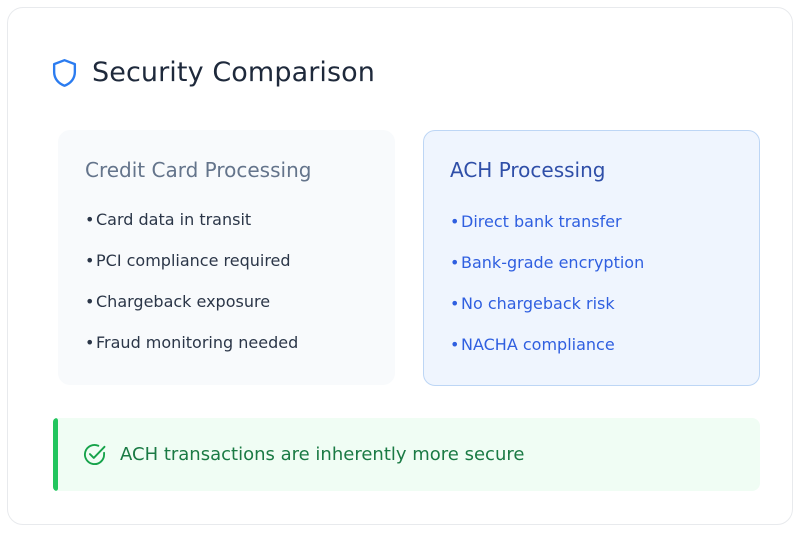 The image size is (806, 533). I want to click on list-item: •Fraud monitoring needed, so click(191, 343).